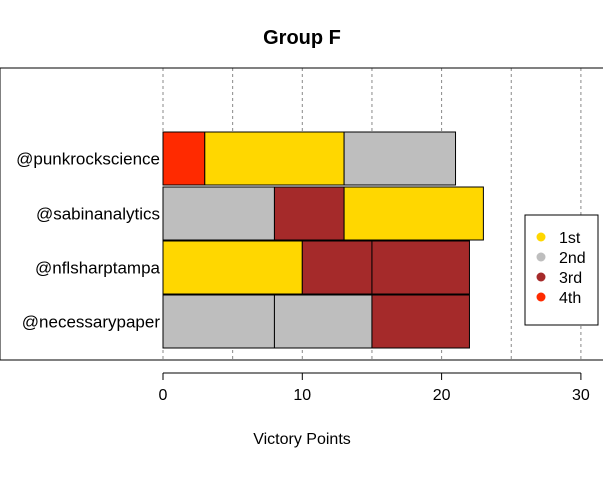 The image size is (603, 491). What do you see at coordinates (163, 395) in the screenshot?
I see `x-tick-label: 0` at bounding box center [163, 395].